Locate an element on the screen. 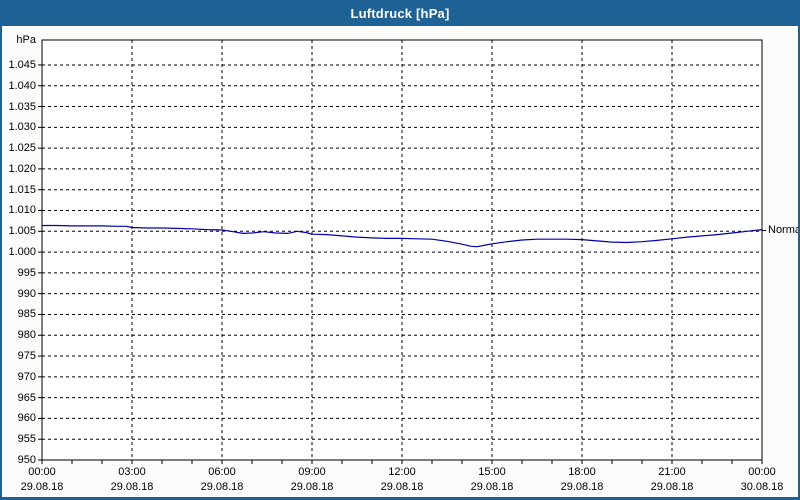  y-tick-label: 1.010 is located at coordinates (22, 210).